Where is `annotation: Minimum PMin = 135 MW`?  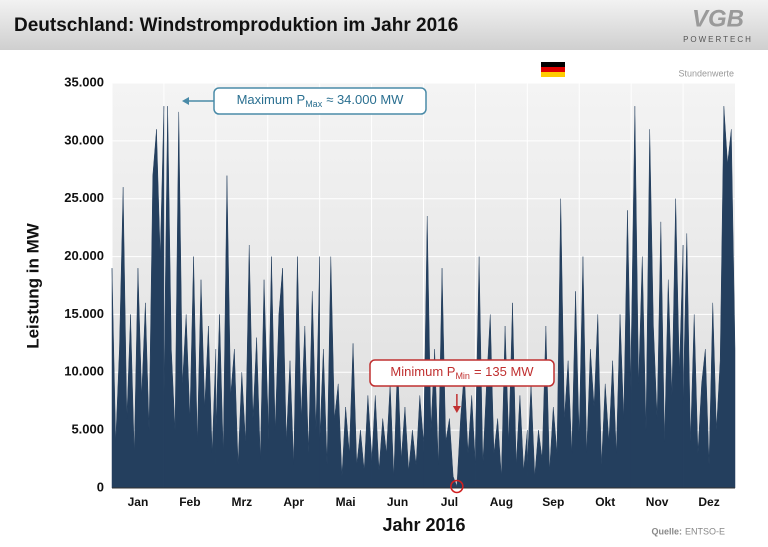
annotation: Minimum PMin = 135 MW is located at coordinates (462, 372).